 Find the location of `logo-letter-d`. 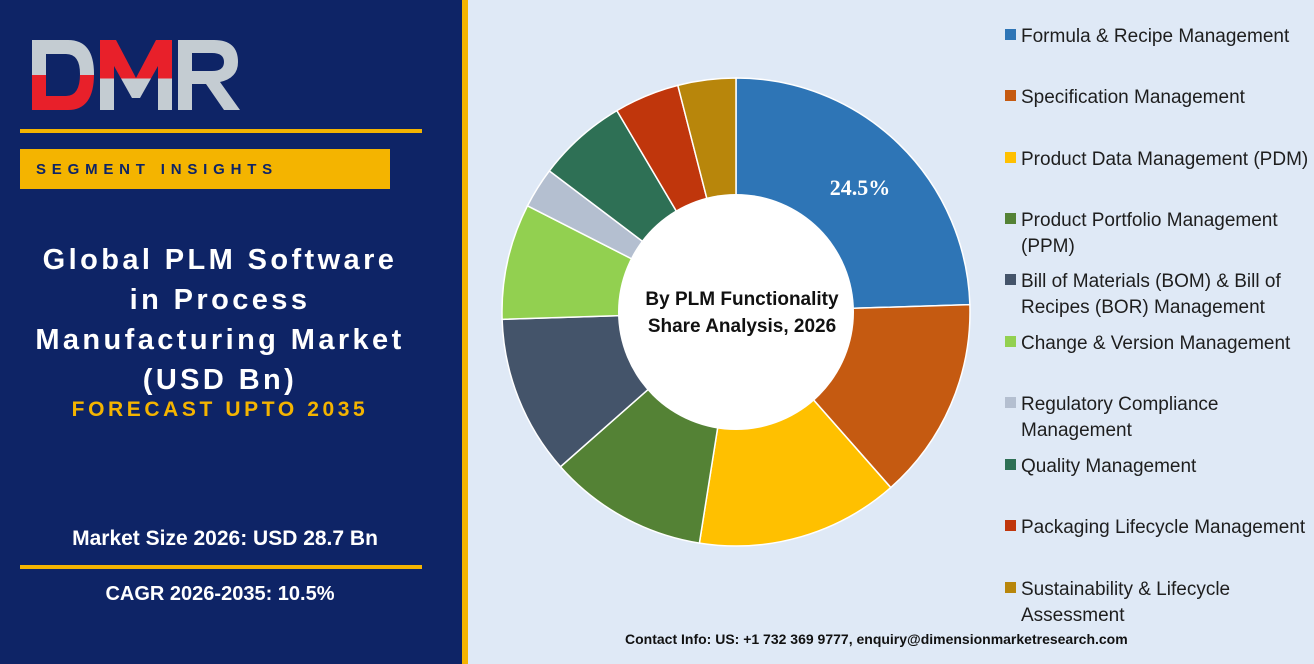

logo-letter-d is located at coordinates (63, 75).